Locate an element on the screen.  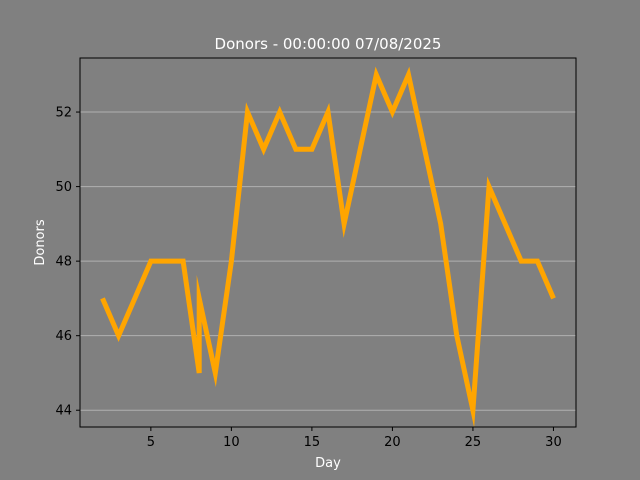
y-tick-label: 48 is located at coordinates (63, 262).